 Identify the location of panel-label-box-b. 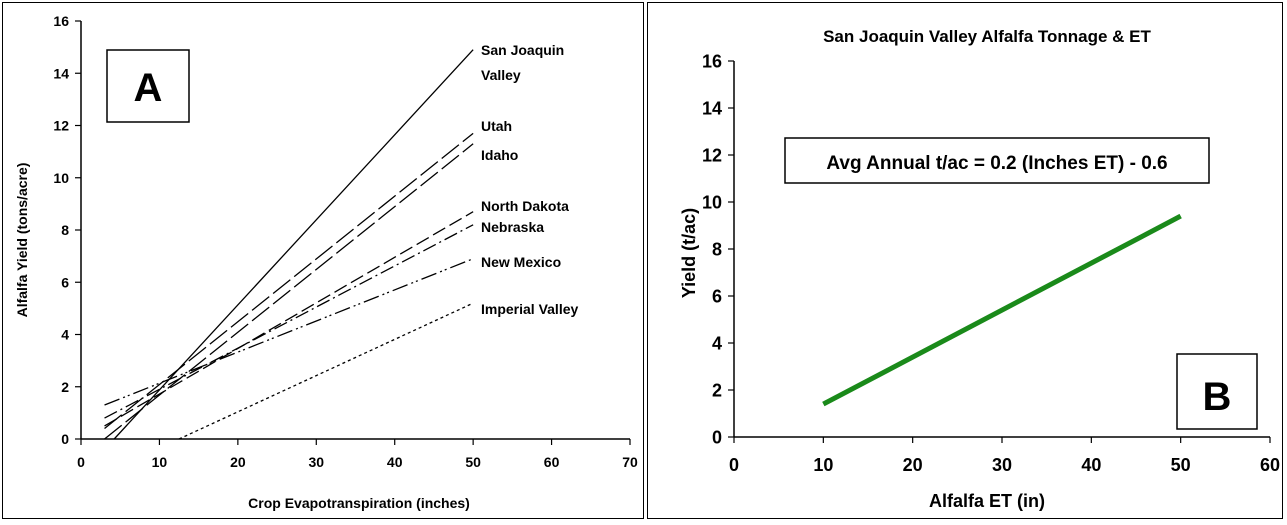
(1217, 391).